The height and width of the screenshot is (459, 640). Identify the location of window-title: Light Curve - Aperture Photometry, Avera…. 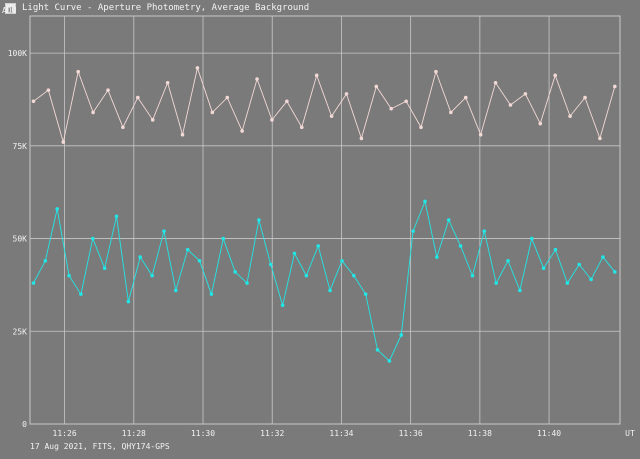
(166, 8).